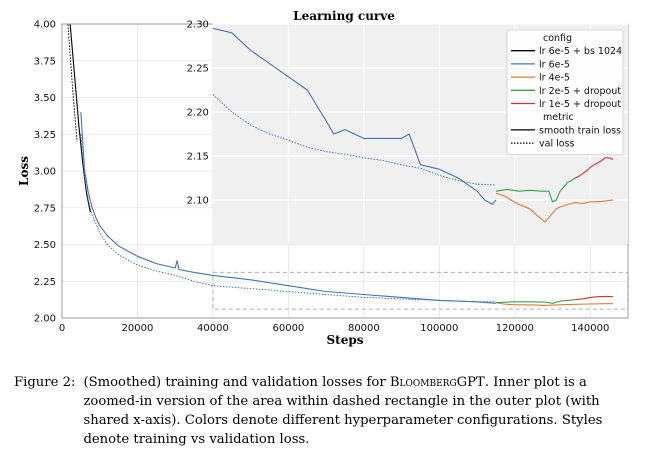 The width and height of the screenshot is (645, 469). What do you see at coordinates (554, 64) in the screenshot?
I see `legend-entry-label: lr 6e-5` at bounding box center [554, 64].